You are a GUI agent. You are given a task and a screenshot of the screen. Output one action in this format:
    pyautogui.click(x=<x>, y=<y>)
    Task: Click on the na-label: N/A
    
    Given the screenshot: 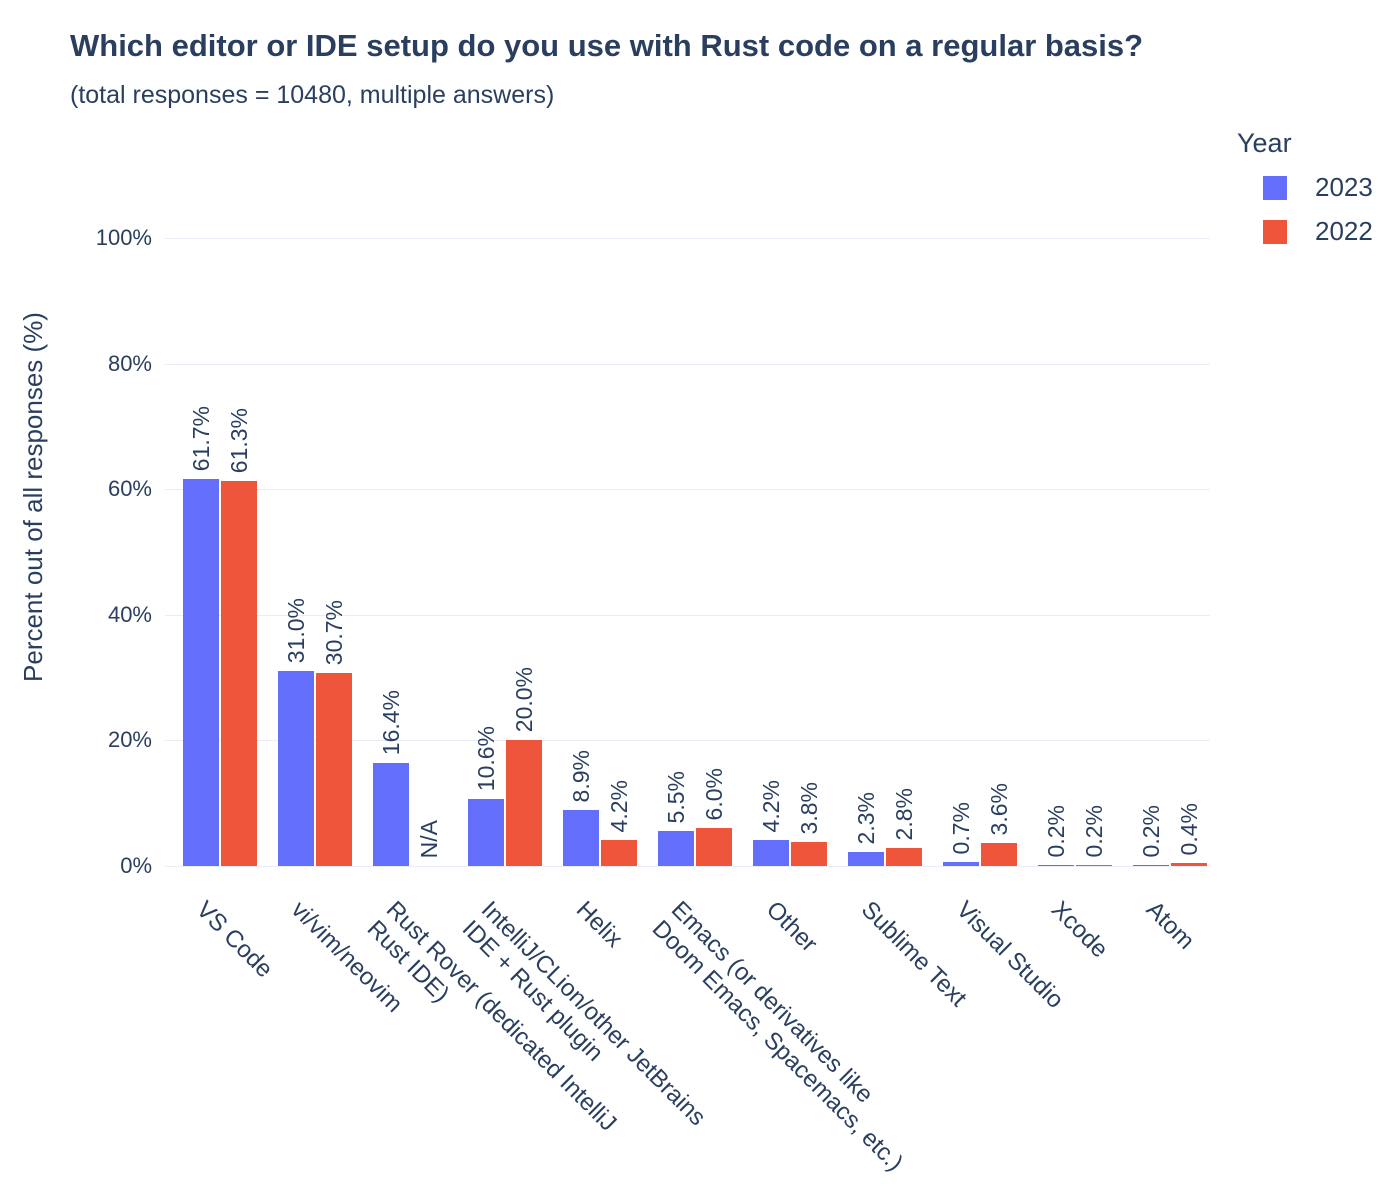 What is the action you would take?
    pyautogui.click(x=428, y=838)
    